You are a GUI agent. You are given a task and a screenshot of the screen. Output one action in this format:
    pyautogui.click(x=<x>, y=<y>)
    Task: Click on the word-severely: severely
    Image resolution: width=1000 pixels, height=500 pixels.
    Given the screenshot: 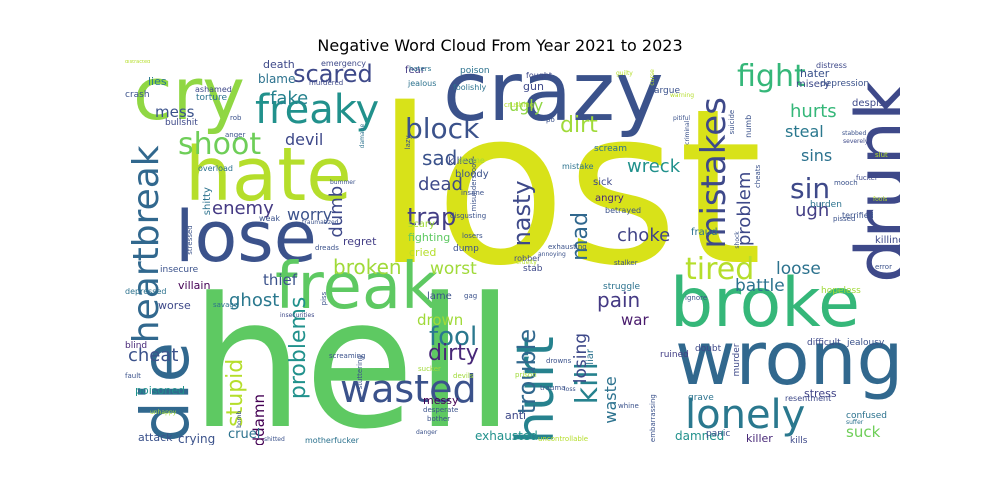 What is the action you would take?
    pyautogui.click(x=856, y=141)
    